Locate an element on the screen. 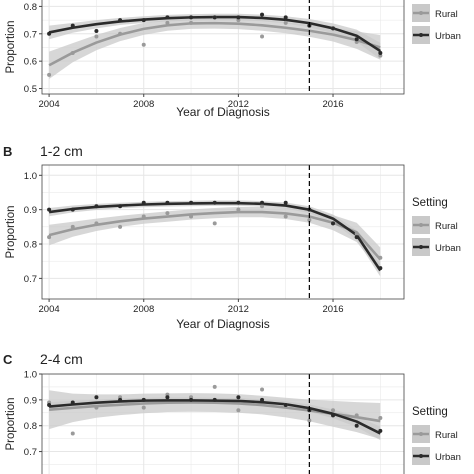 This screenshot has width=474, height=474. y-tick-label: 0.6 is located at coordinates (30, 62).